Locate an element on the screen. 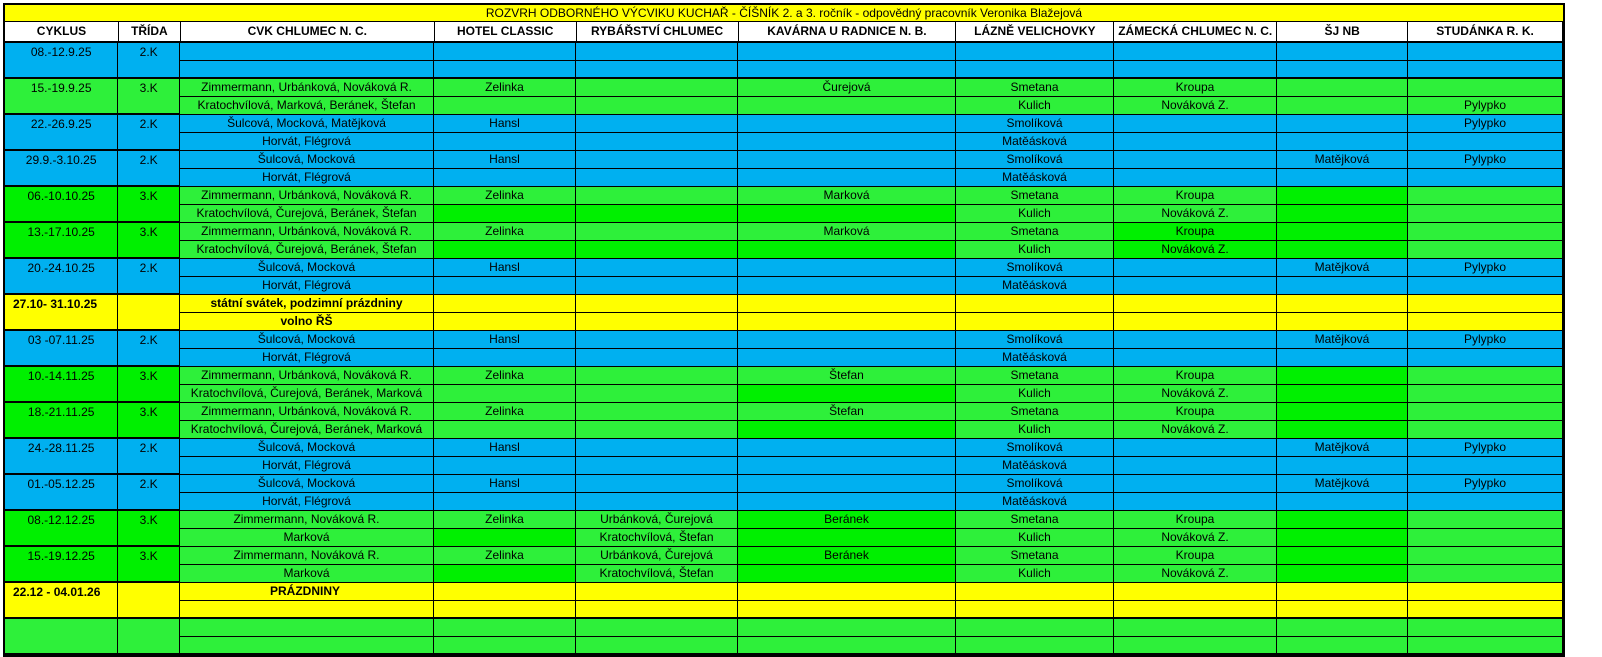 The image size is (1602, 657). cell-cvk-chlumec-n-c-: Kratochvílová, Čurejová, Beránek, Štefan is located at coordinates (307, 213).